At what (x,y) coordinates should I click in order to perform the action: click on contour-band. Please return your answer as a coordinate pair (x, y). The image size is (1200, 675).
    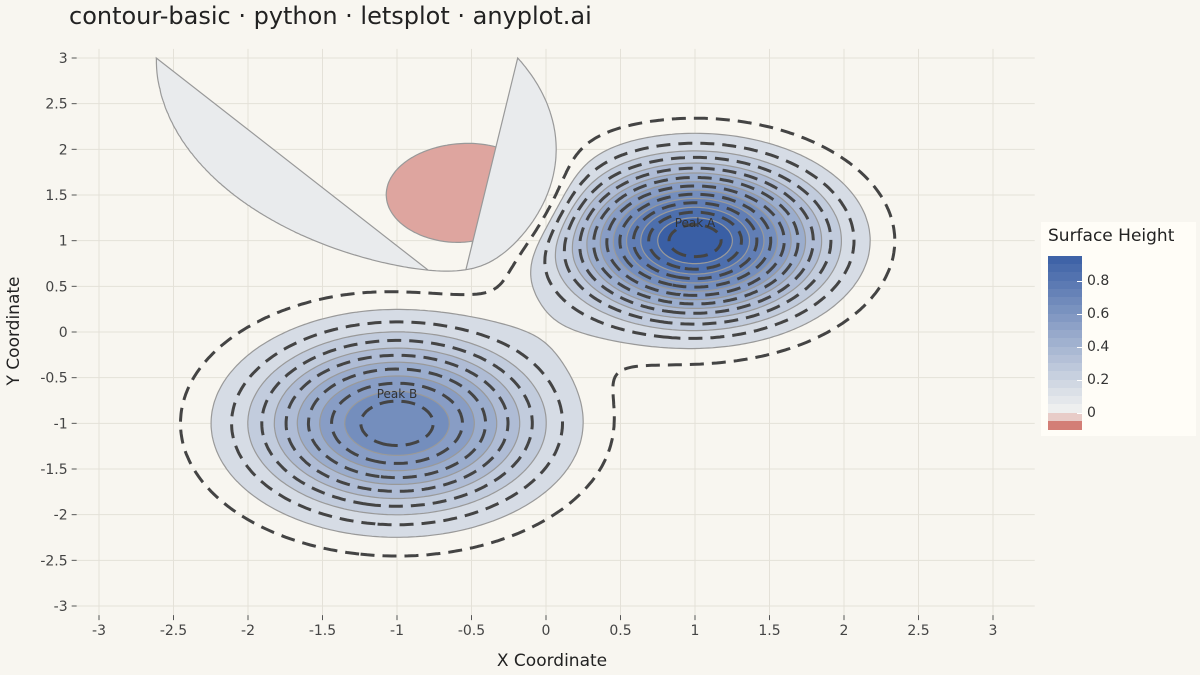
    Looking at the image, I should click on (356, 164).